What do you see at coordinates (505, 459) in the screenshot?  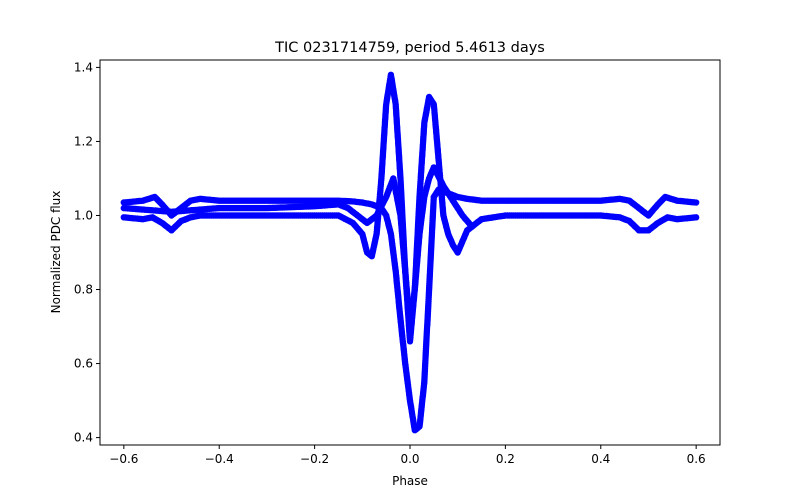 I see `x-tick-label: 0.2` at bounding box center [505, 459].